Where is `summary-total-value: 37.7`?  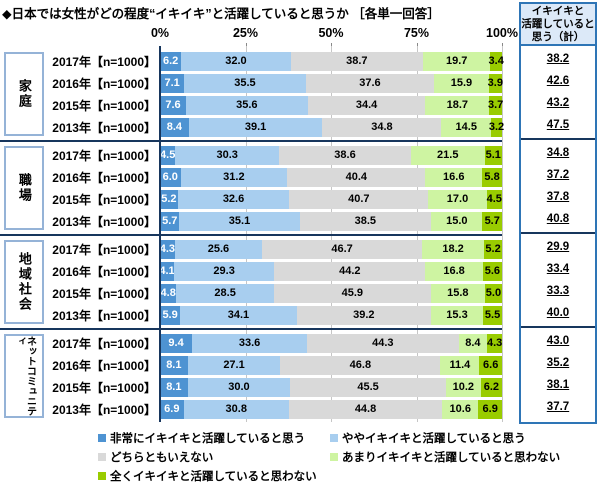 summary-total-value: 37.7 is located at coordinates (558, 407).